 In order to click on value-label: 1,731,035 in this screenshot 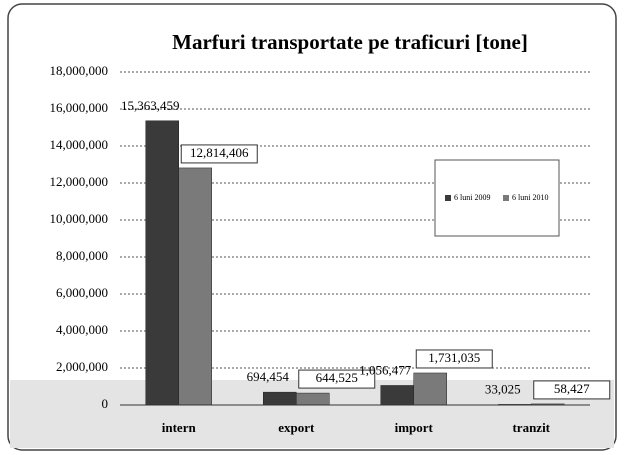, I will do `click(454, 357)`.